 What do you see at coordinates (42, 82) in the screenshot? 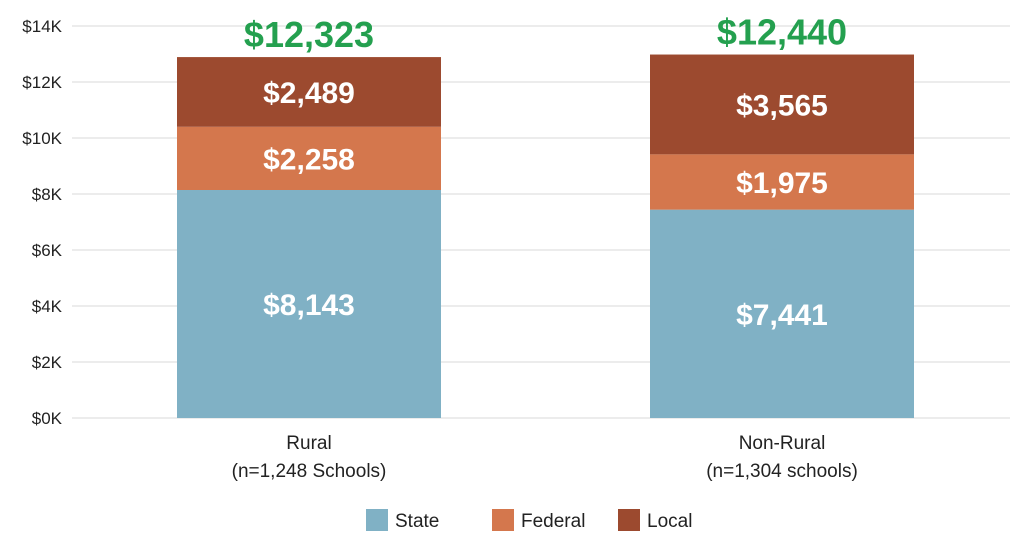
I see `y-tick-label: $12K` at bounding box center [42, 82].